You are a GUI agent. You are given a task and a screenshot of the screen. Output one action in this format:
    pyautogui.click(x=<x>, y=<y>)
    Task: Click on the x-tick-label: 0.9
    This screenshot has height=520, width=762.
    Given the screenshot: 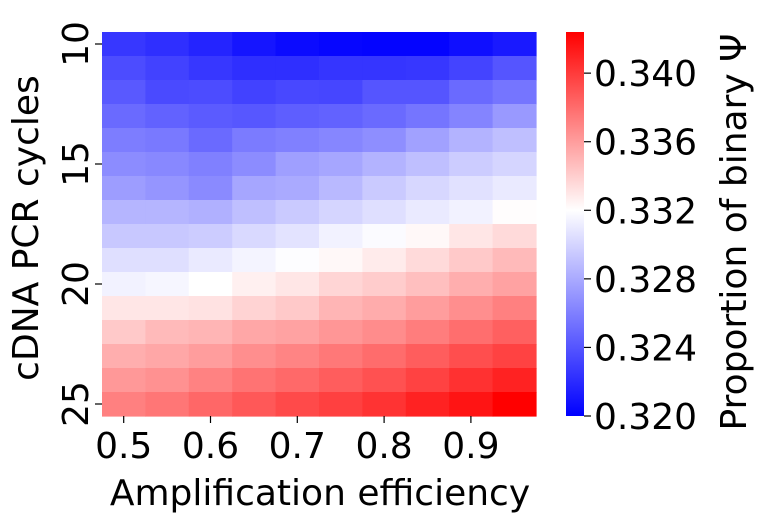 What is the action you would take?
    pyautogui.click(x=470, y=446)
    